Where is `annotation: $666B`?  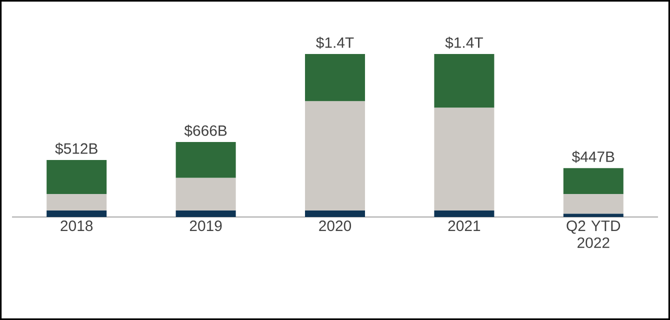
annotation: $666B is located at coordinates (205, 130).